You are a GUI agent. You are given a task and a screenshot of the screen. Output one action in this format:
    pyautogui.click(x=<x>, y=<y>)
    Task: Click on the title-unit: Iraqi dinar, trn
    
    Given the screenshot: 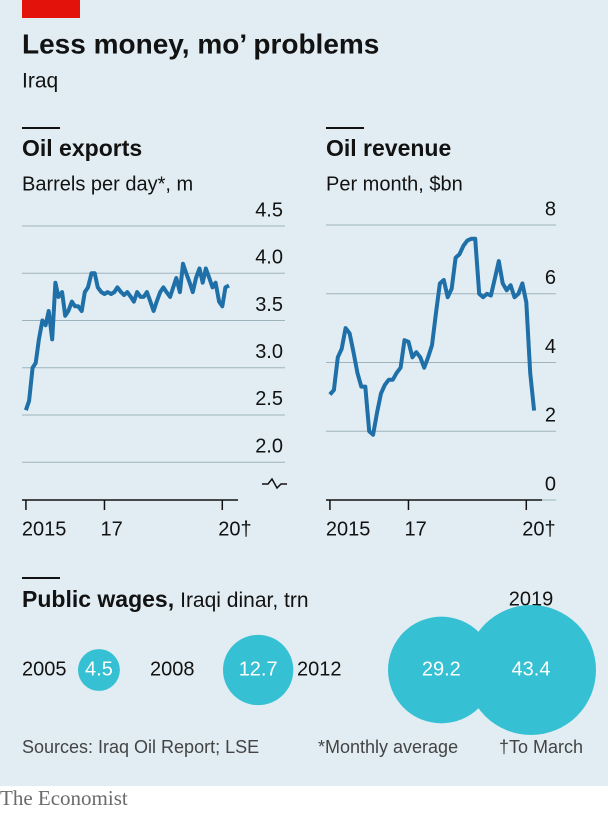 What is the action you would take?
    pyautogui.click(x=244, y=600)
    